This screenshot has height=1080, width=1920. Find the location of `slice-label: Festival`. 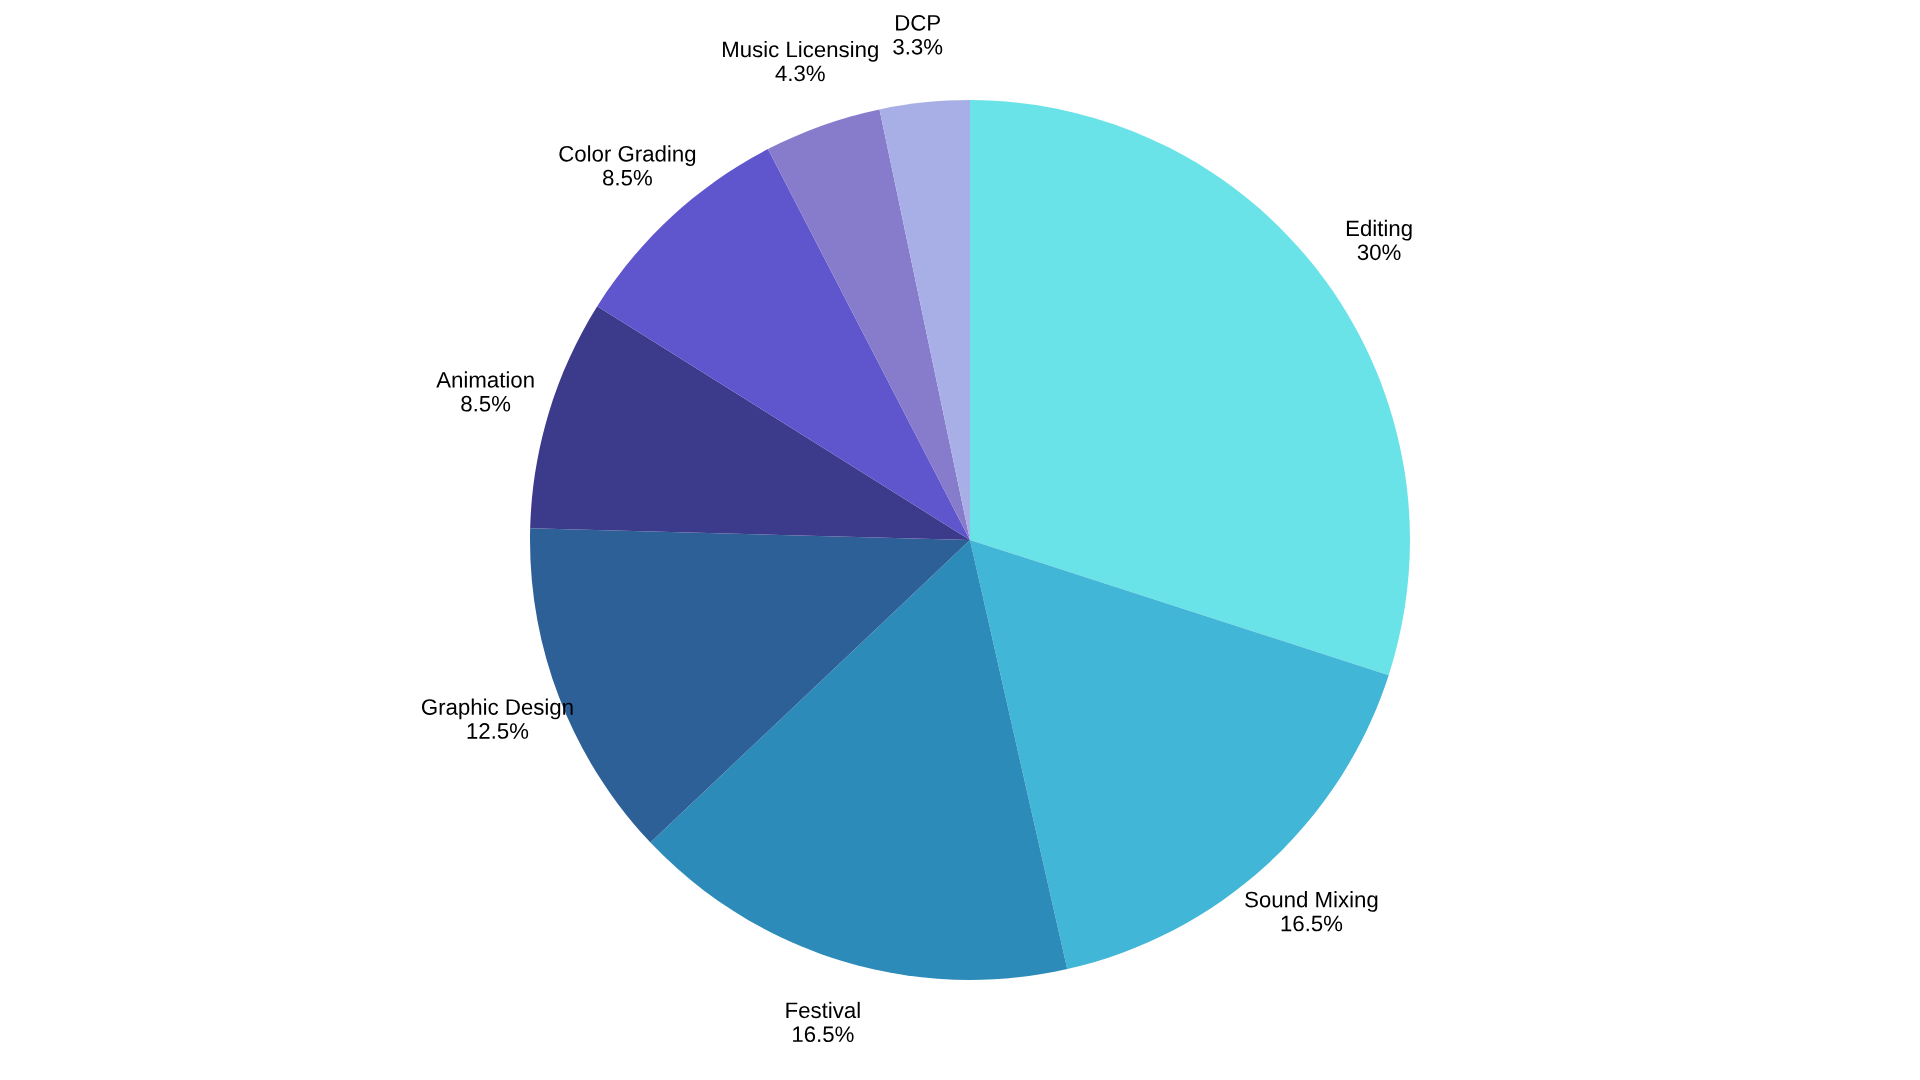

slice-label: Festival is located at coordinates (823, 1010).